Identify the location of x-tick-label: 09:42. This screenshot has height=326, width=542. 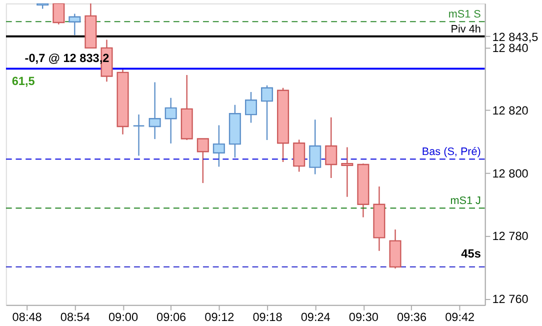
(460, 317).